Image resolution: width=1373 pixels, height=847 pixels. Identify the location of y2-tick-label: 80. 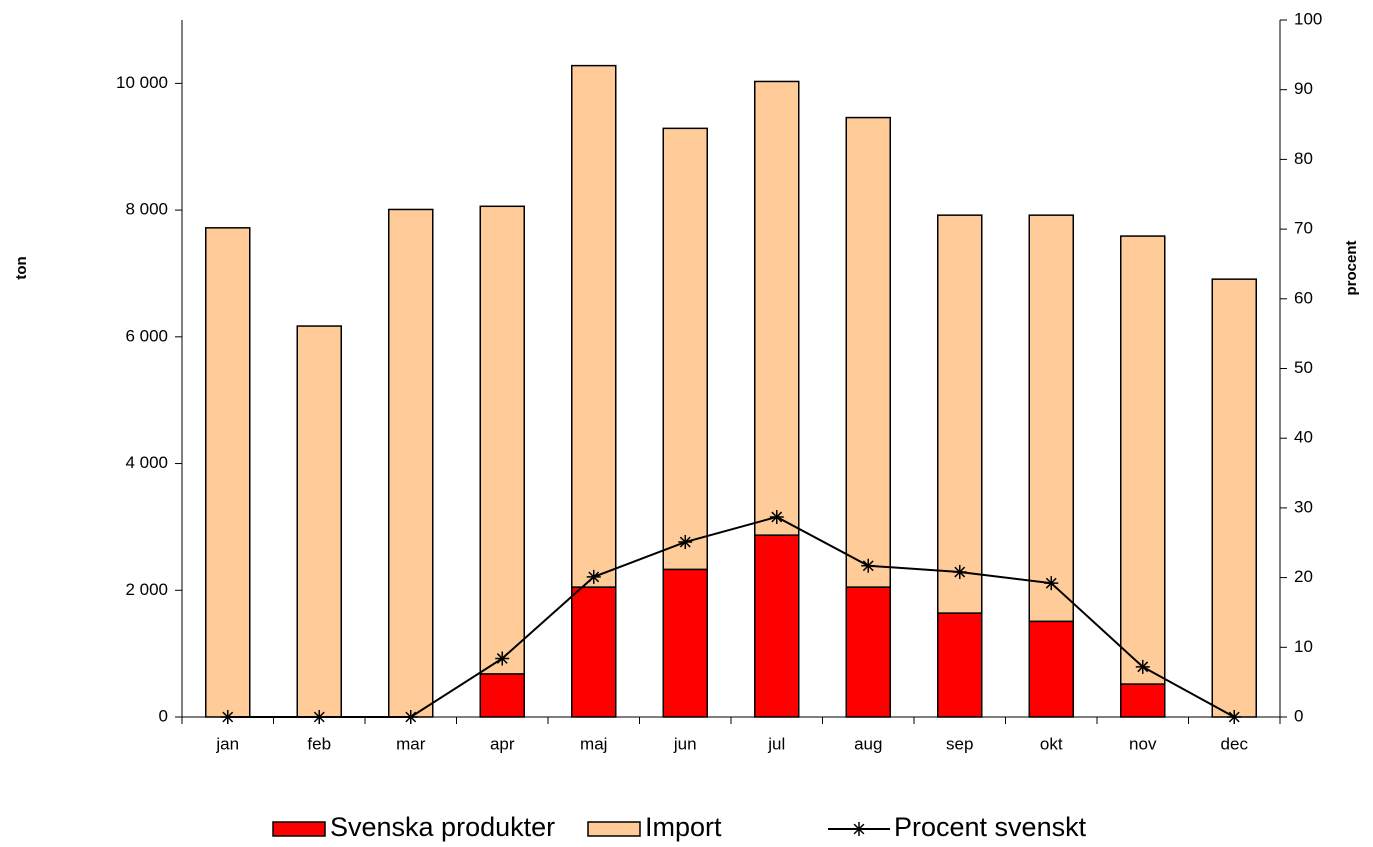
(1303, 158).